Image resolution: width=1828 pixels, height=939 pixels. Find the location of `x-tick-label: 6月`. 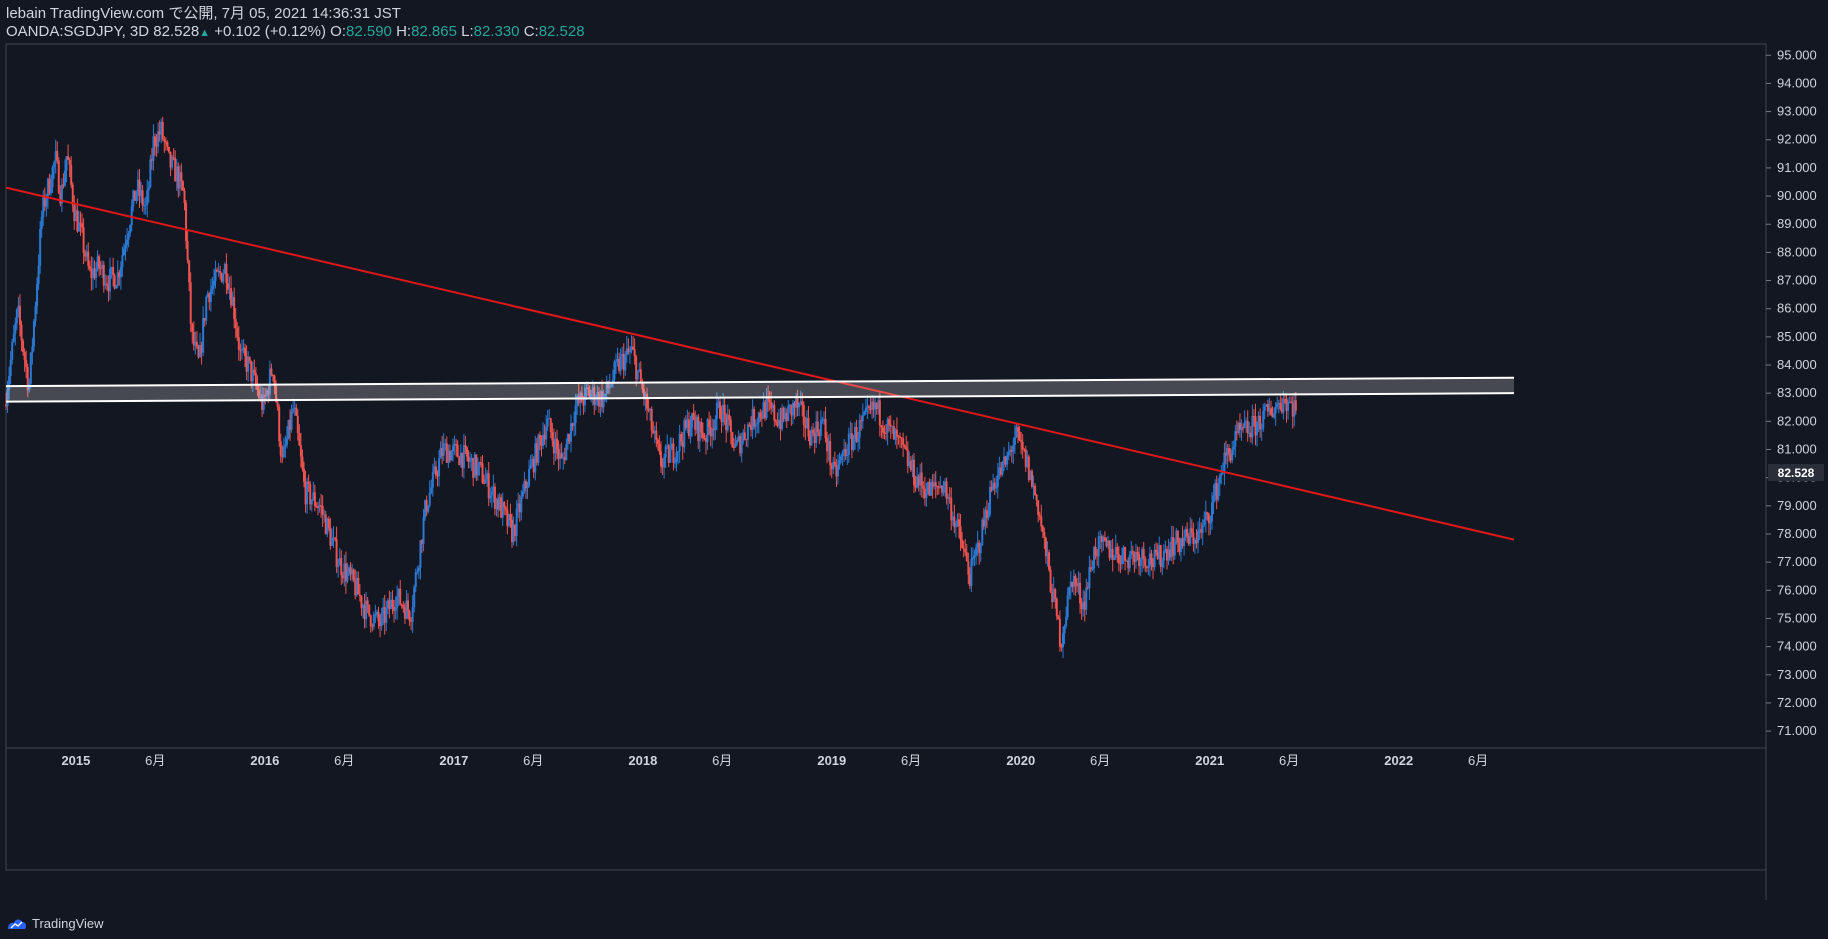

x-tick-label: 6月 is located at coordinates (1478, 760).